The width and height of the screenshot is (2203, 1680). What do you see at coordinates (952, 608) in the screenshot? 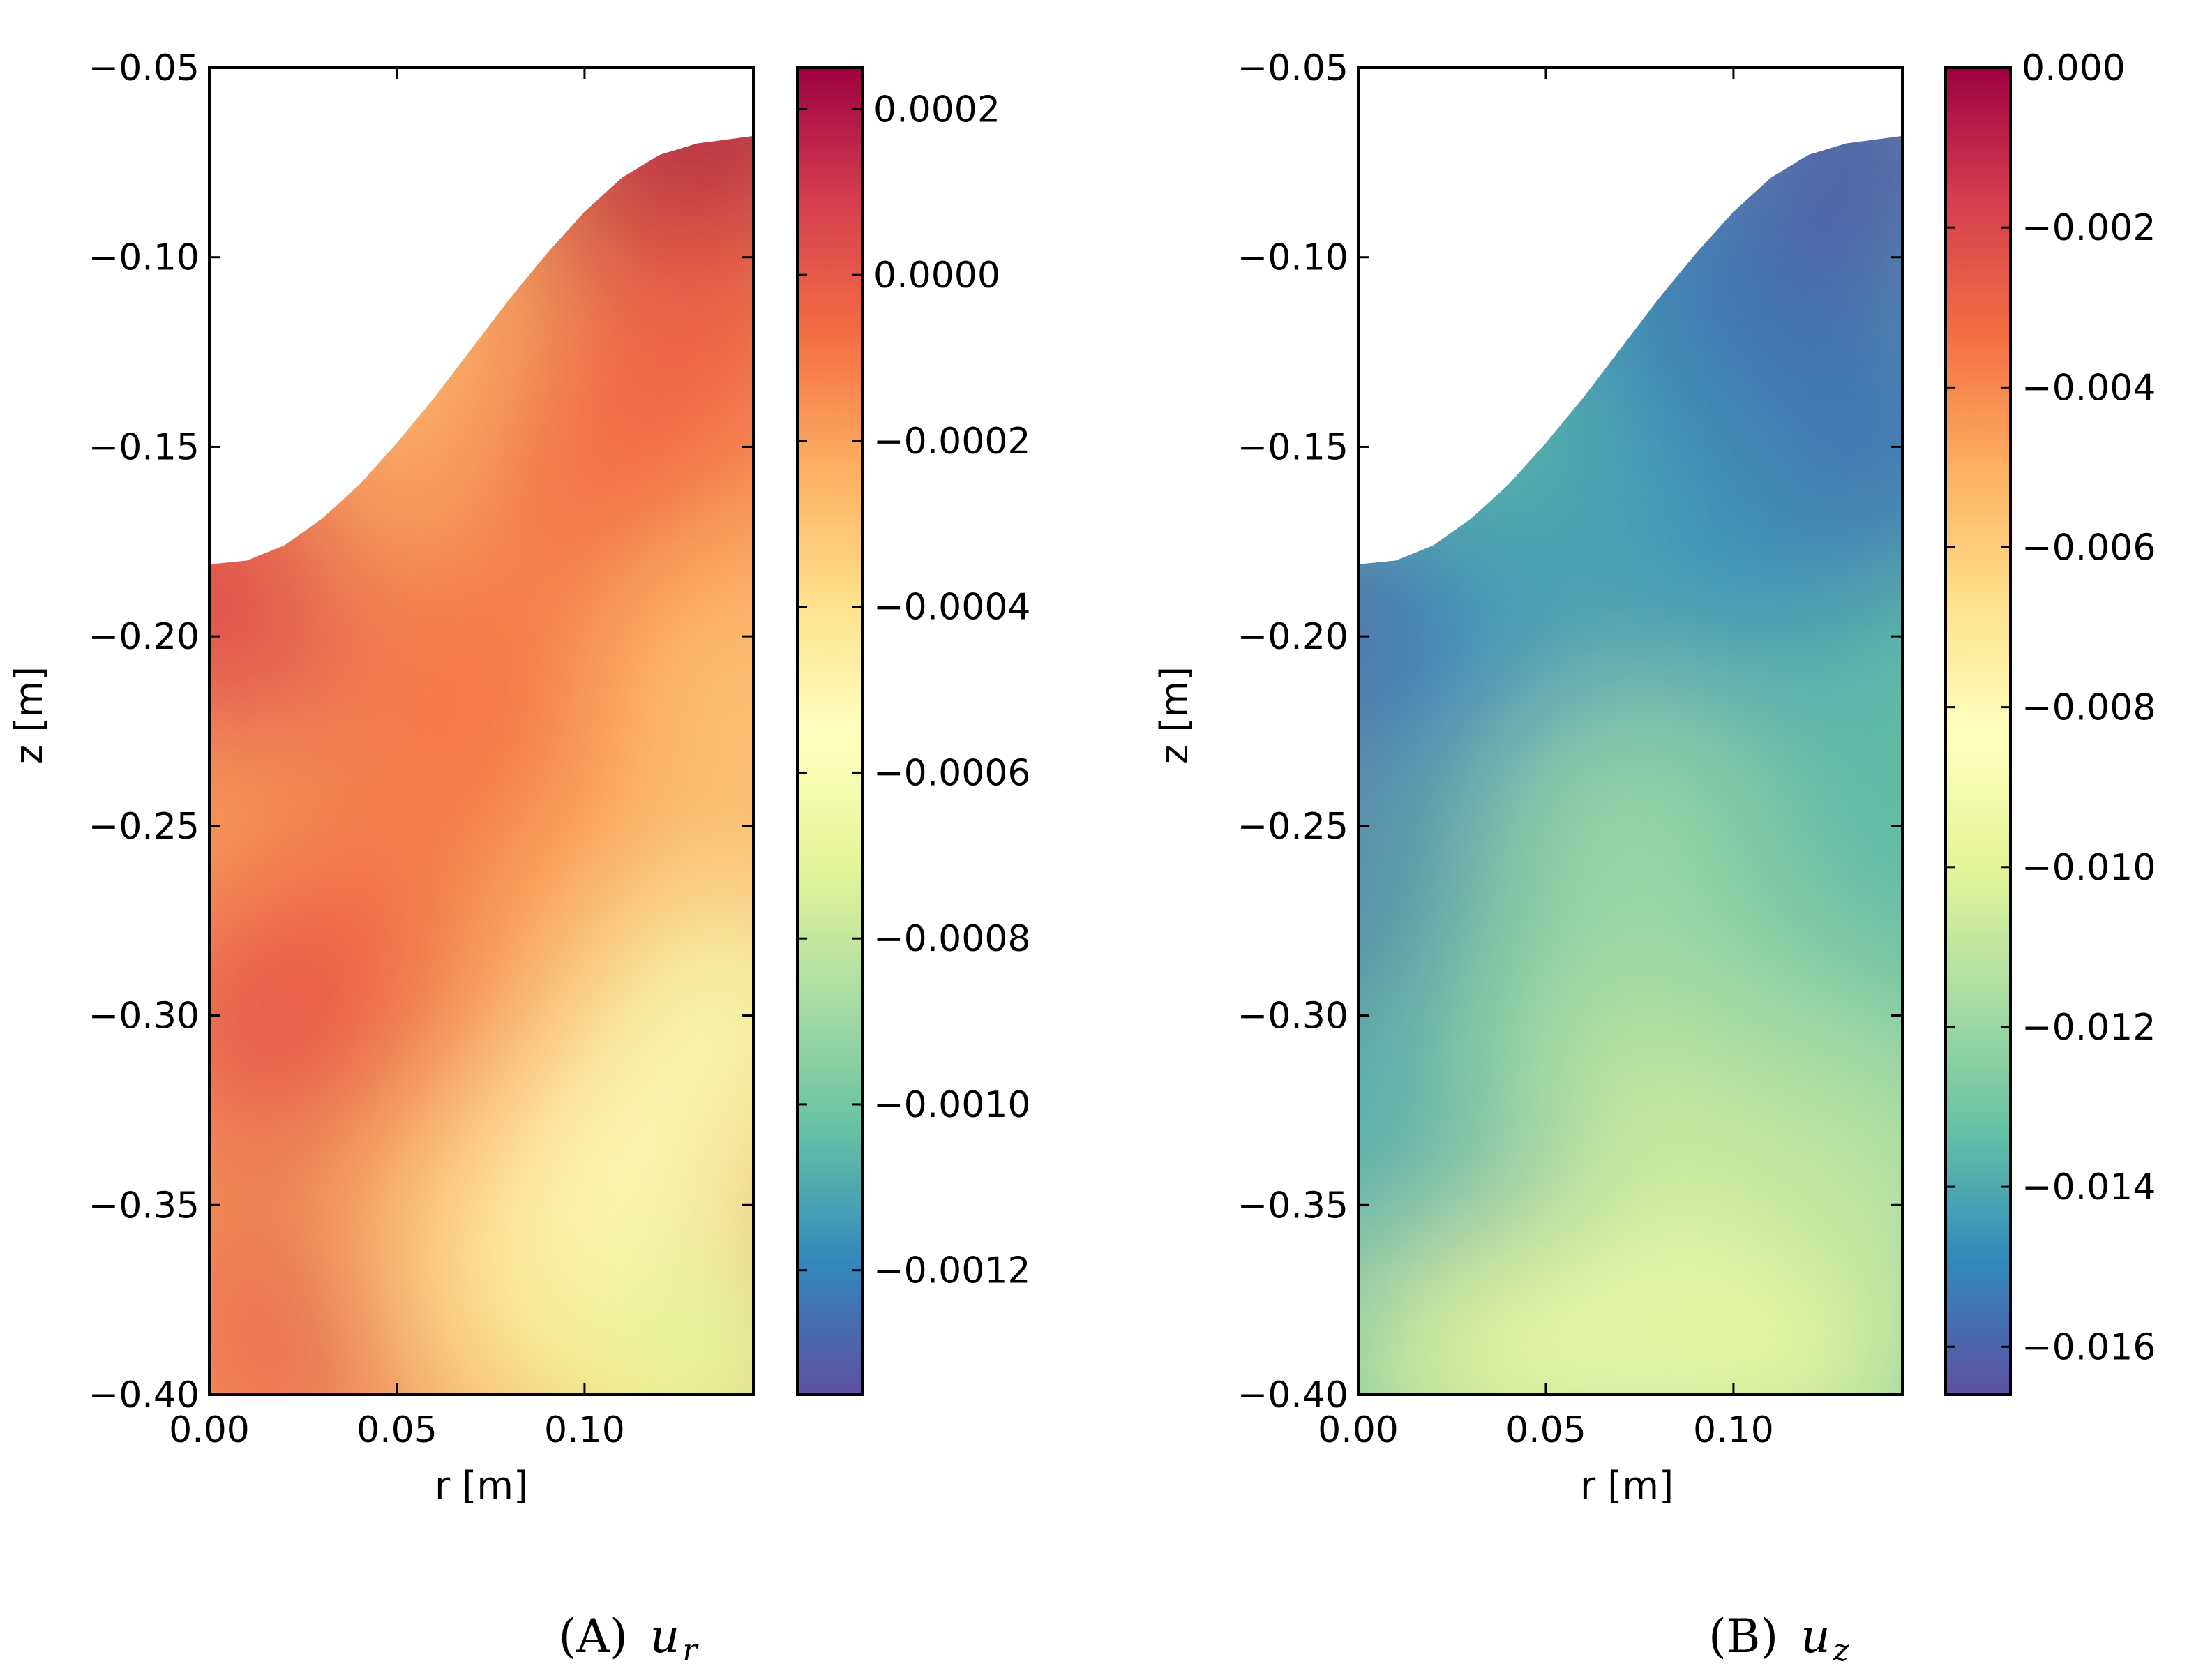
I see `colorbar-tick-label: −0.0004` at bounding box center [952, 608].